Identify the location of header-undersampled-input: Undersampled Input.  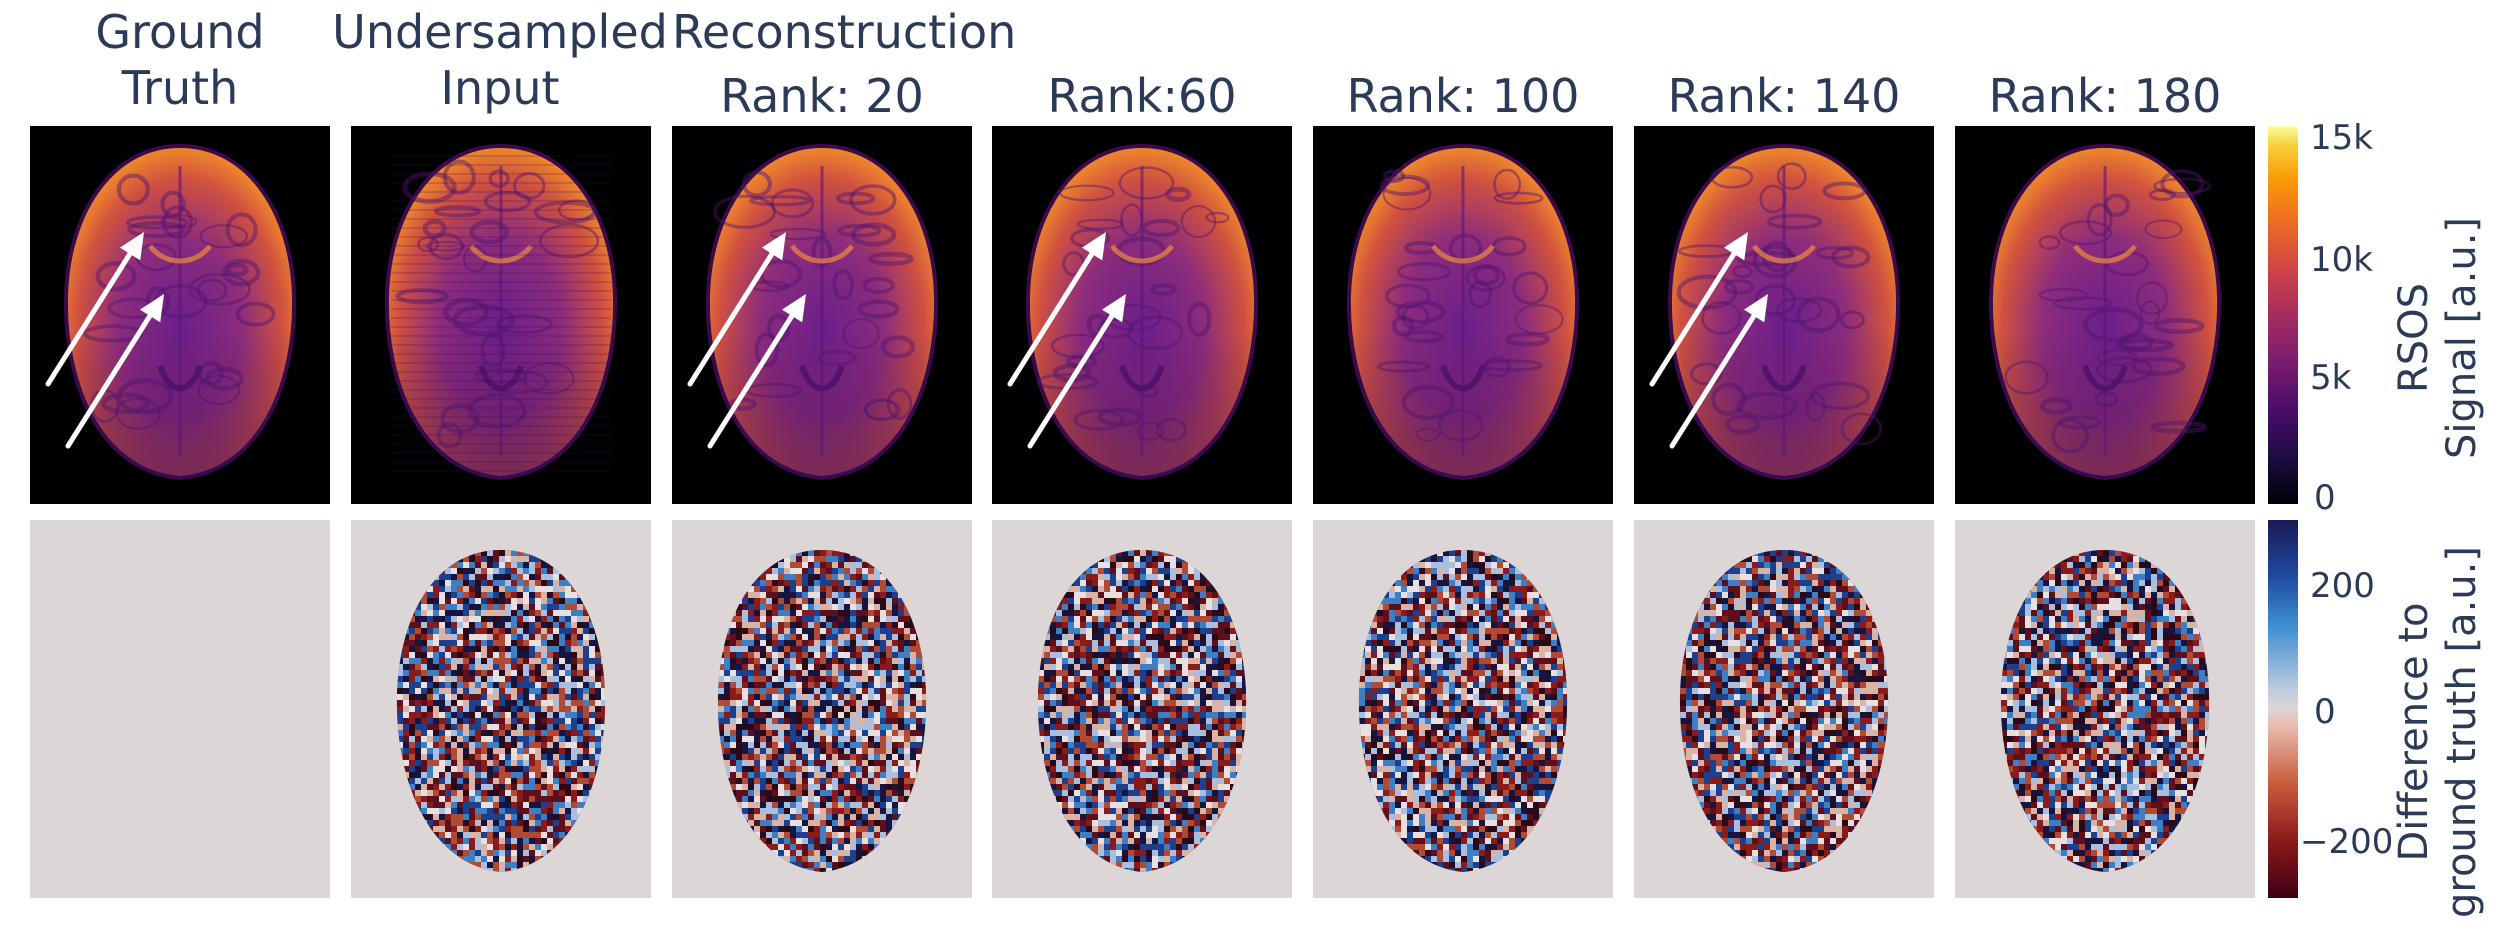
(500, 60).